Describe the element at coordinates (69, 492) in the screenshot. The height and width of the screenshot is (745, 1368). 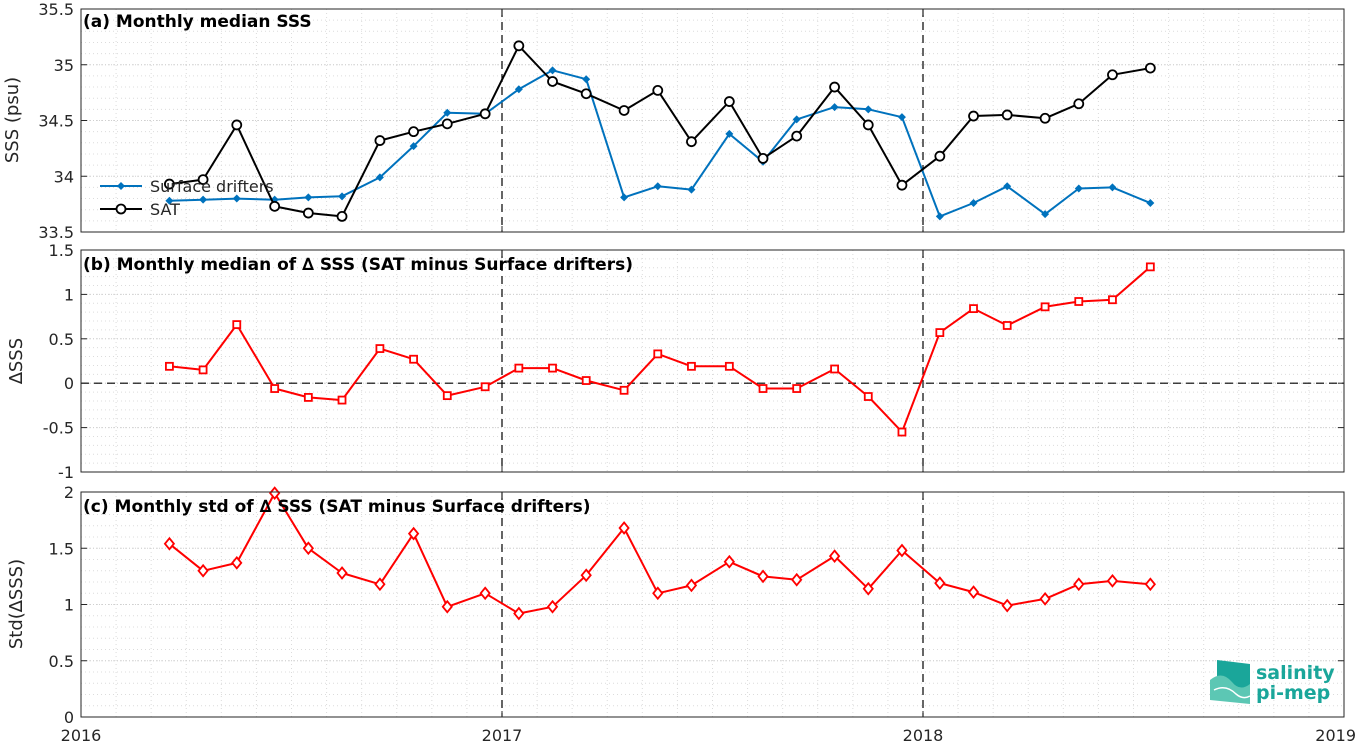
I see `y-tick-label: 2` at that location.